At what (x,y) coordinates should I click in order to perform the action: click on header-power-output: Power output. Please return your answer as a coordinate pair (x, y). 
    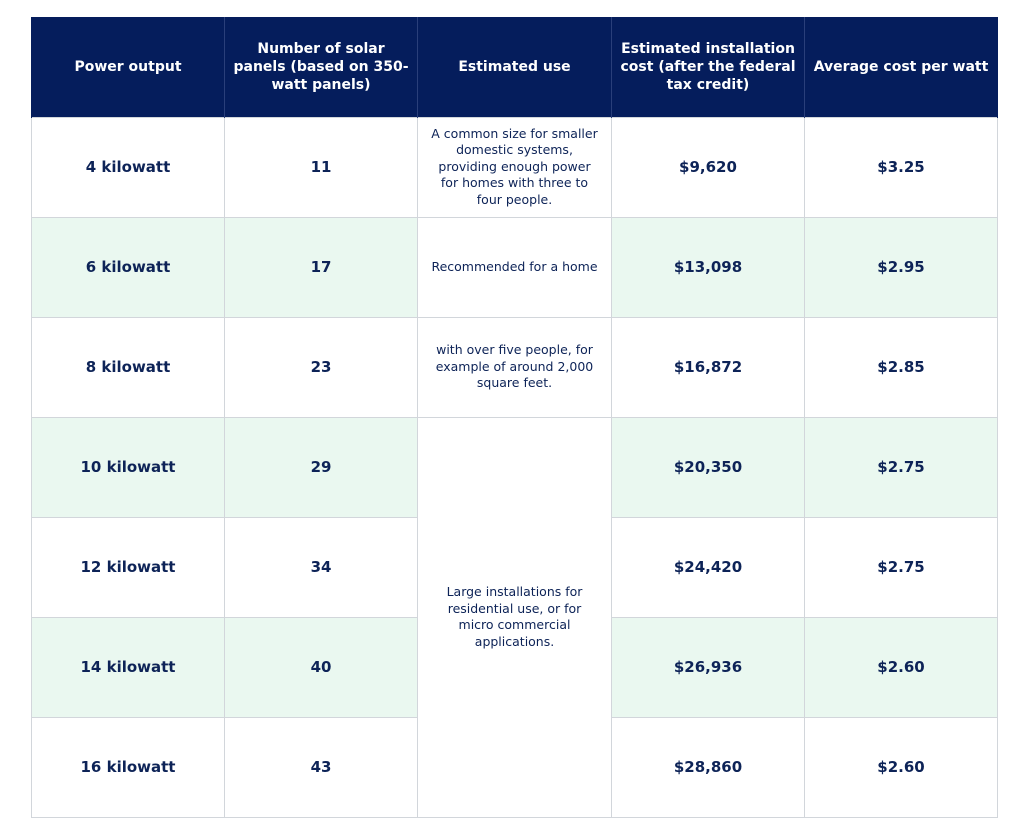
    Looking at the image, I should click on (128, 67).